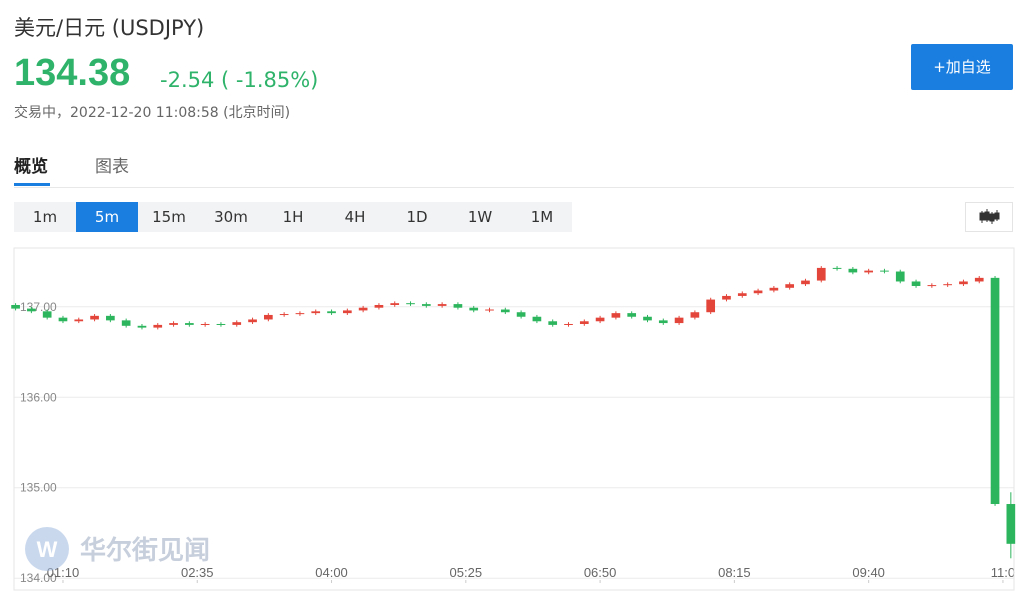  What do you see at coordinates (145, 550) in the screenshot?
I see `watermark-text: 华尔街见闻` at bounding box center [145, 550].